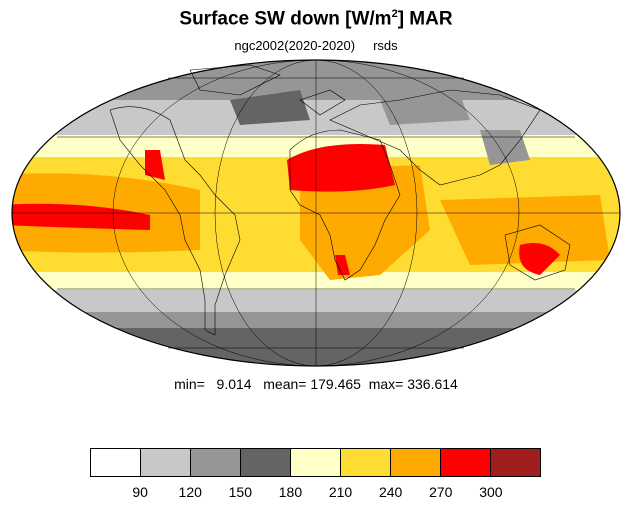 The width and height of the screenshot is (632, 505). What do you see at coordinates (140, 492) in the screenshot?
I see `colorbar-tick-label: 90` at bounding box center [140, 492].